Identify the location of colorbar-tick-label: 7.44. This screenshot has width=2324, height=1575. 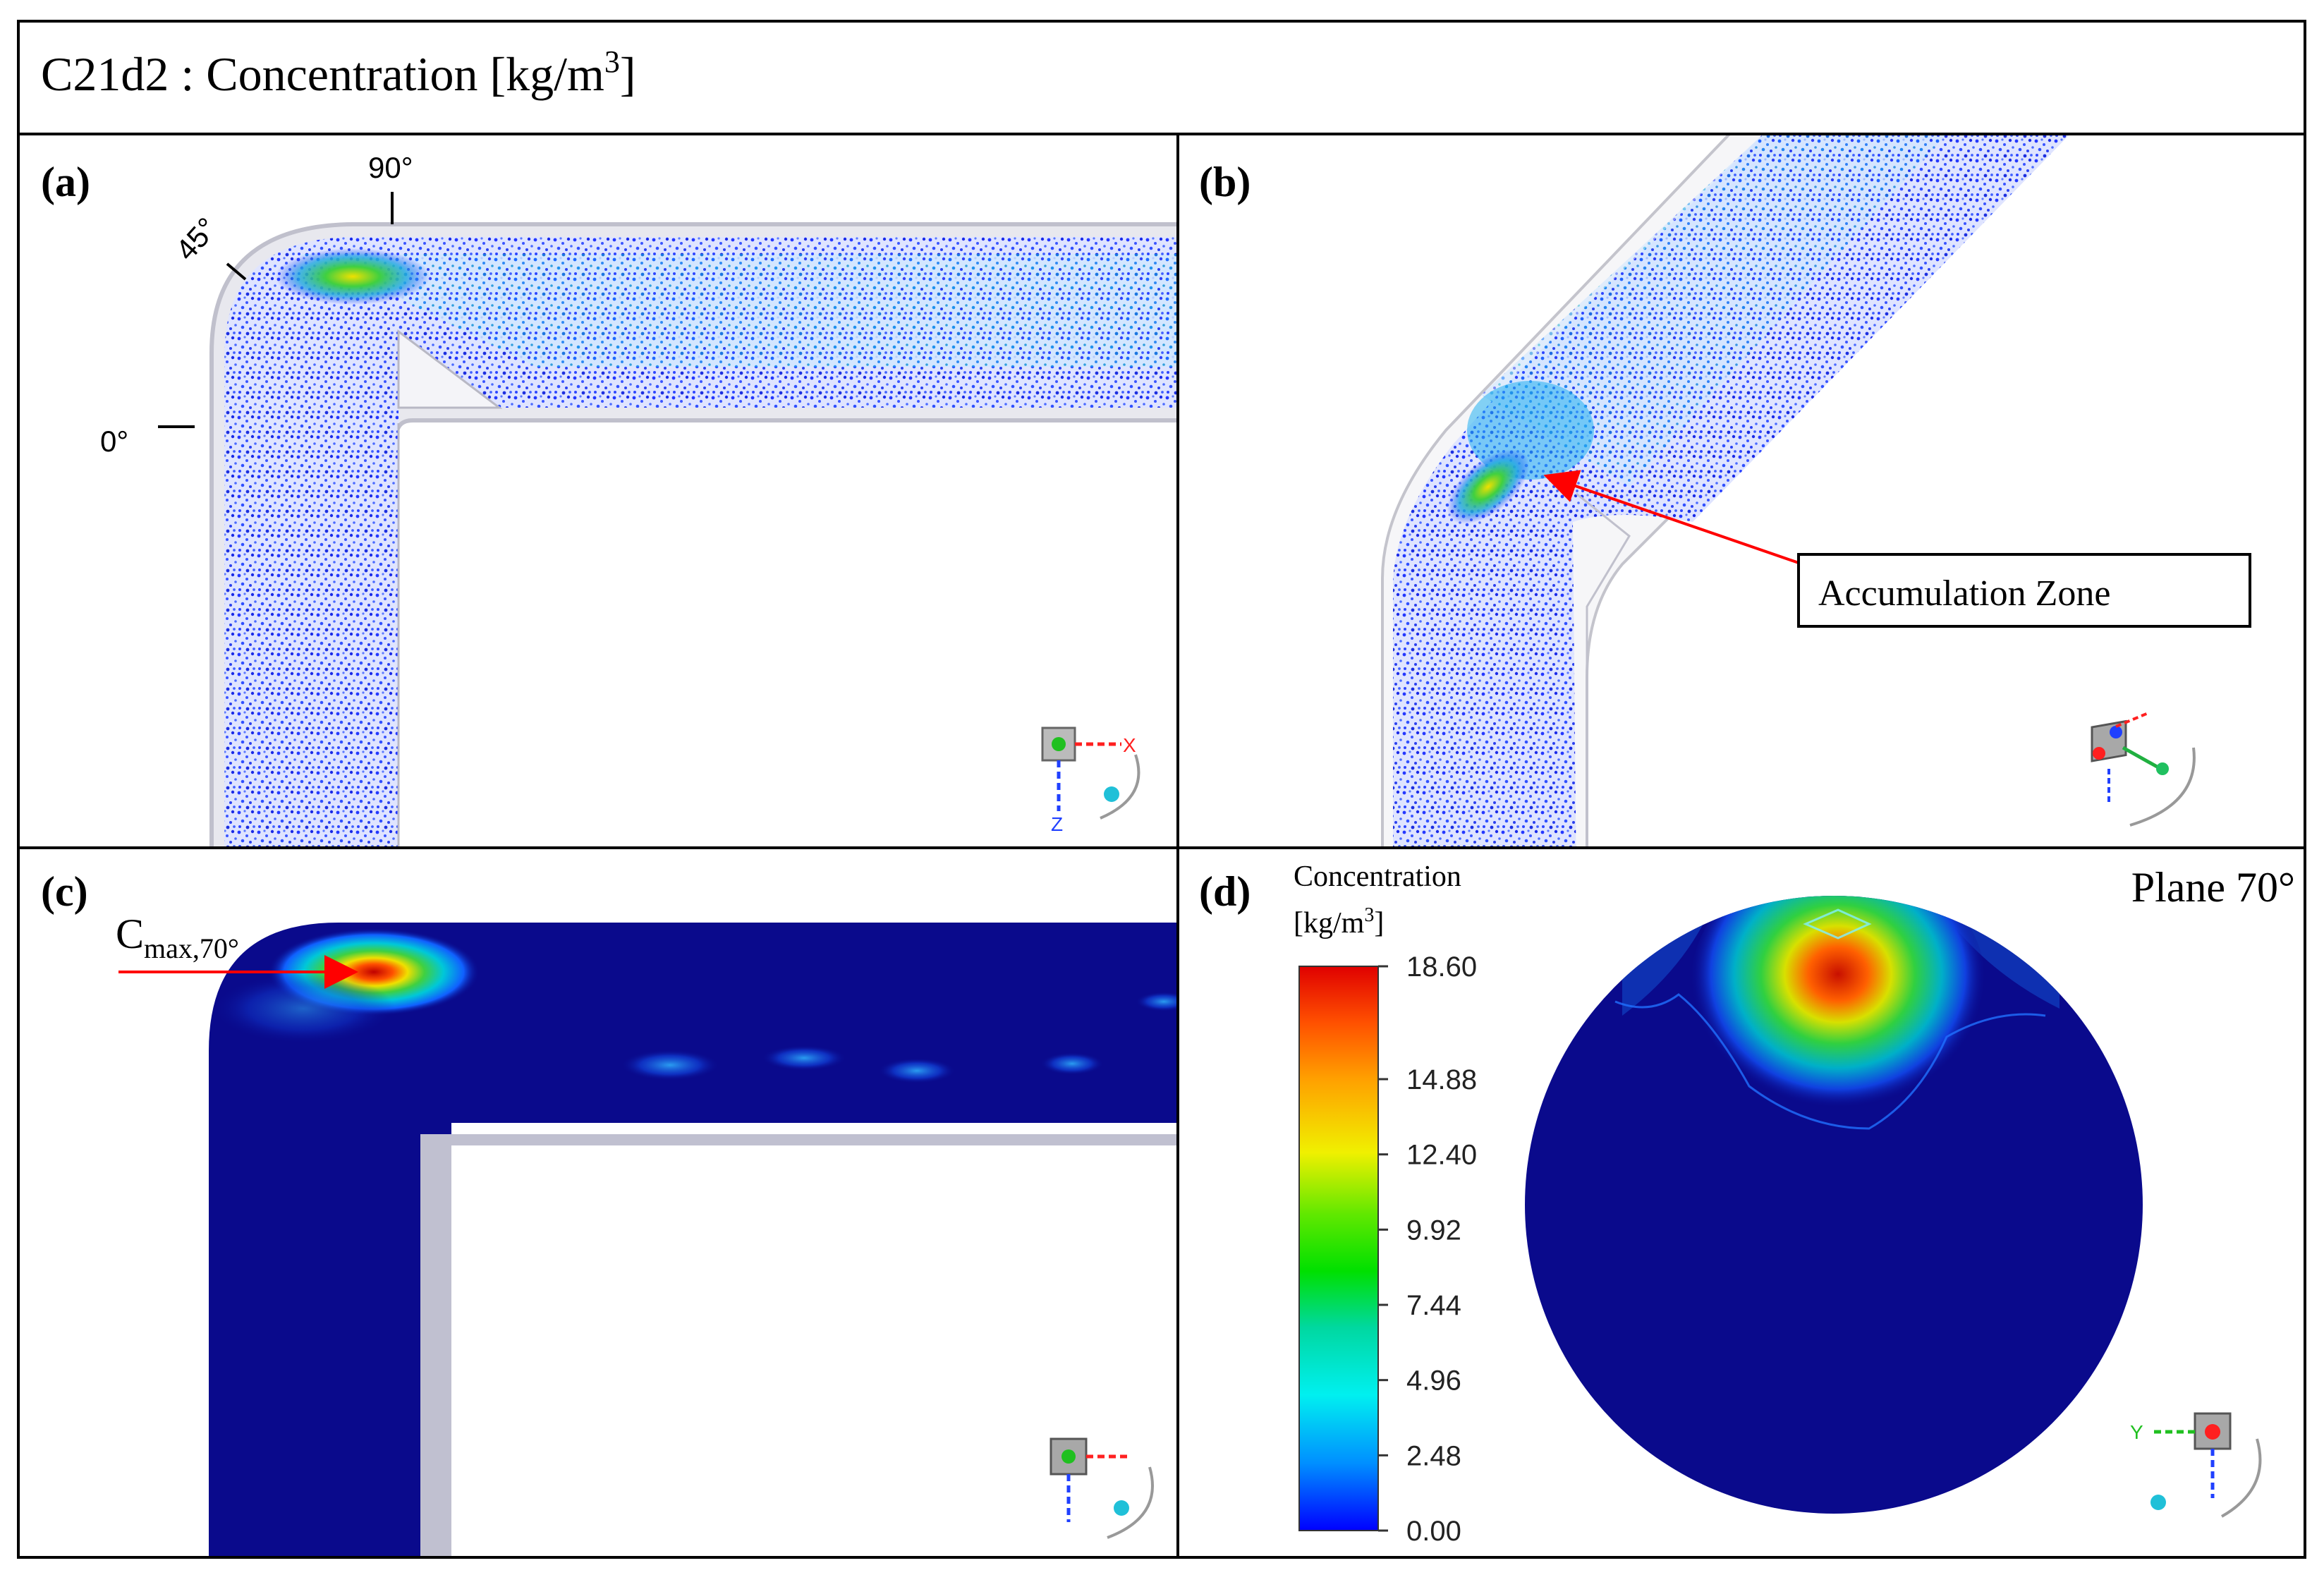
(1433, 1305).